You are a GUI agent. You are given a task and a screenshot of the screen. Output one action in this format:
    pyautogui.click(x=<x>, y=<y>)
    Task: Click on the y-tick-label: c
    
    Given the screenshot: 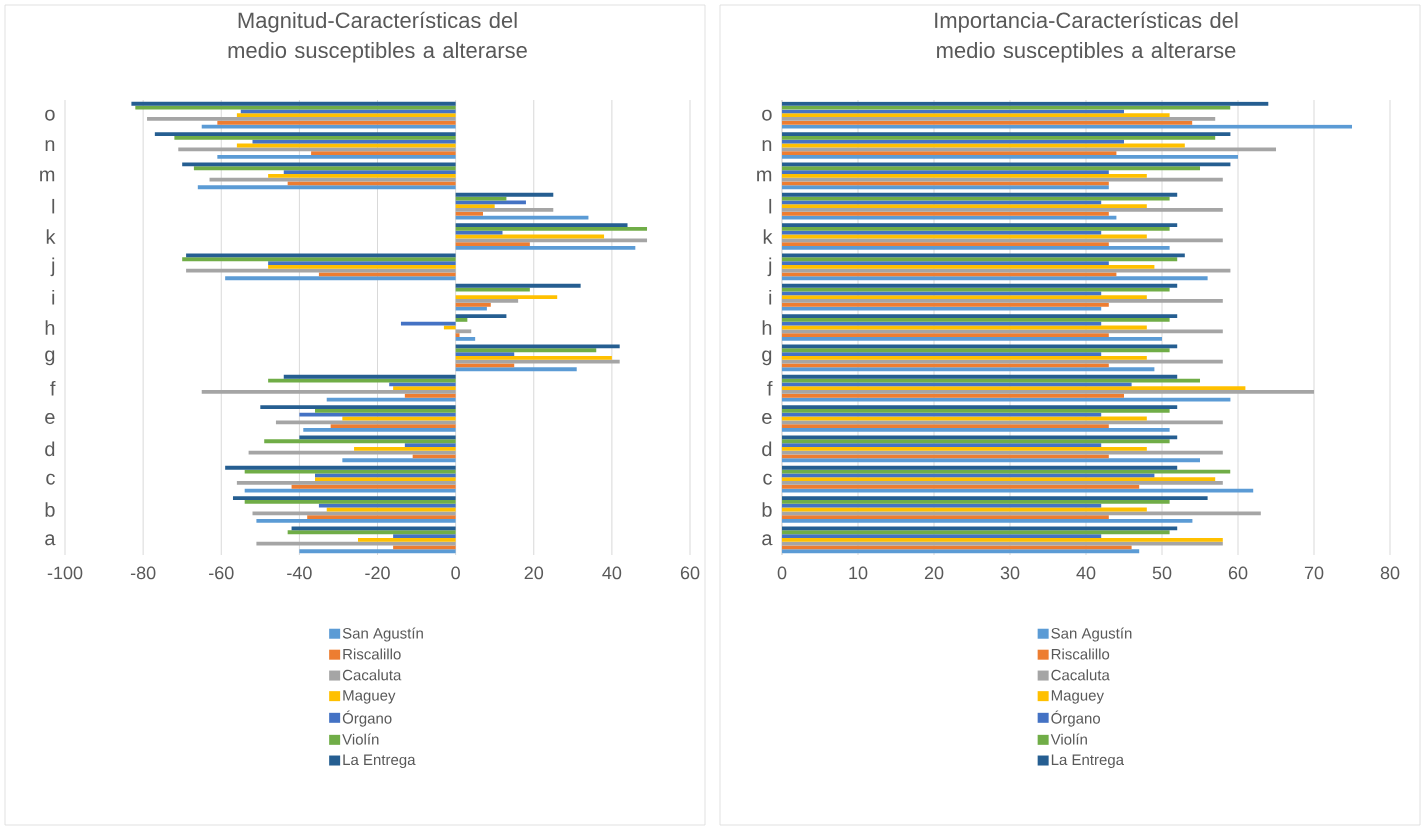 What is the action you would take?
    pyautogui.click(x=50, y=479)
    